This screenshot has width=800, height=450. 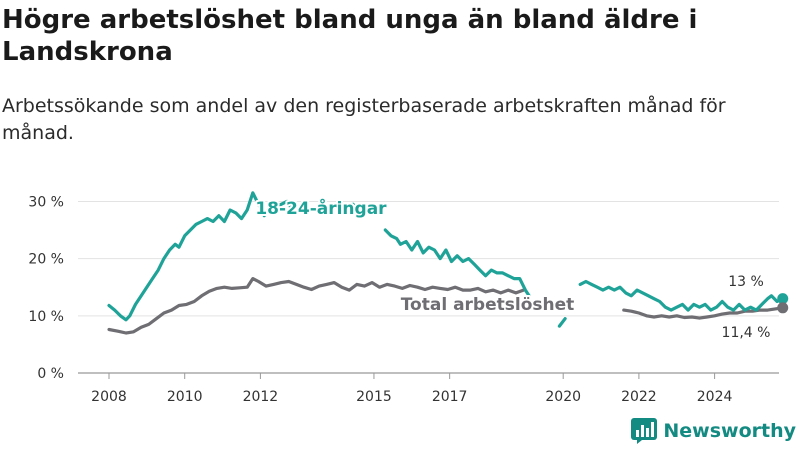 I want to click on end-value-label-total: 11,4 %, so click(x=746, y=333).